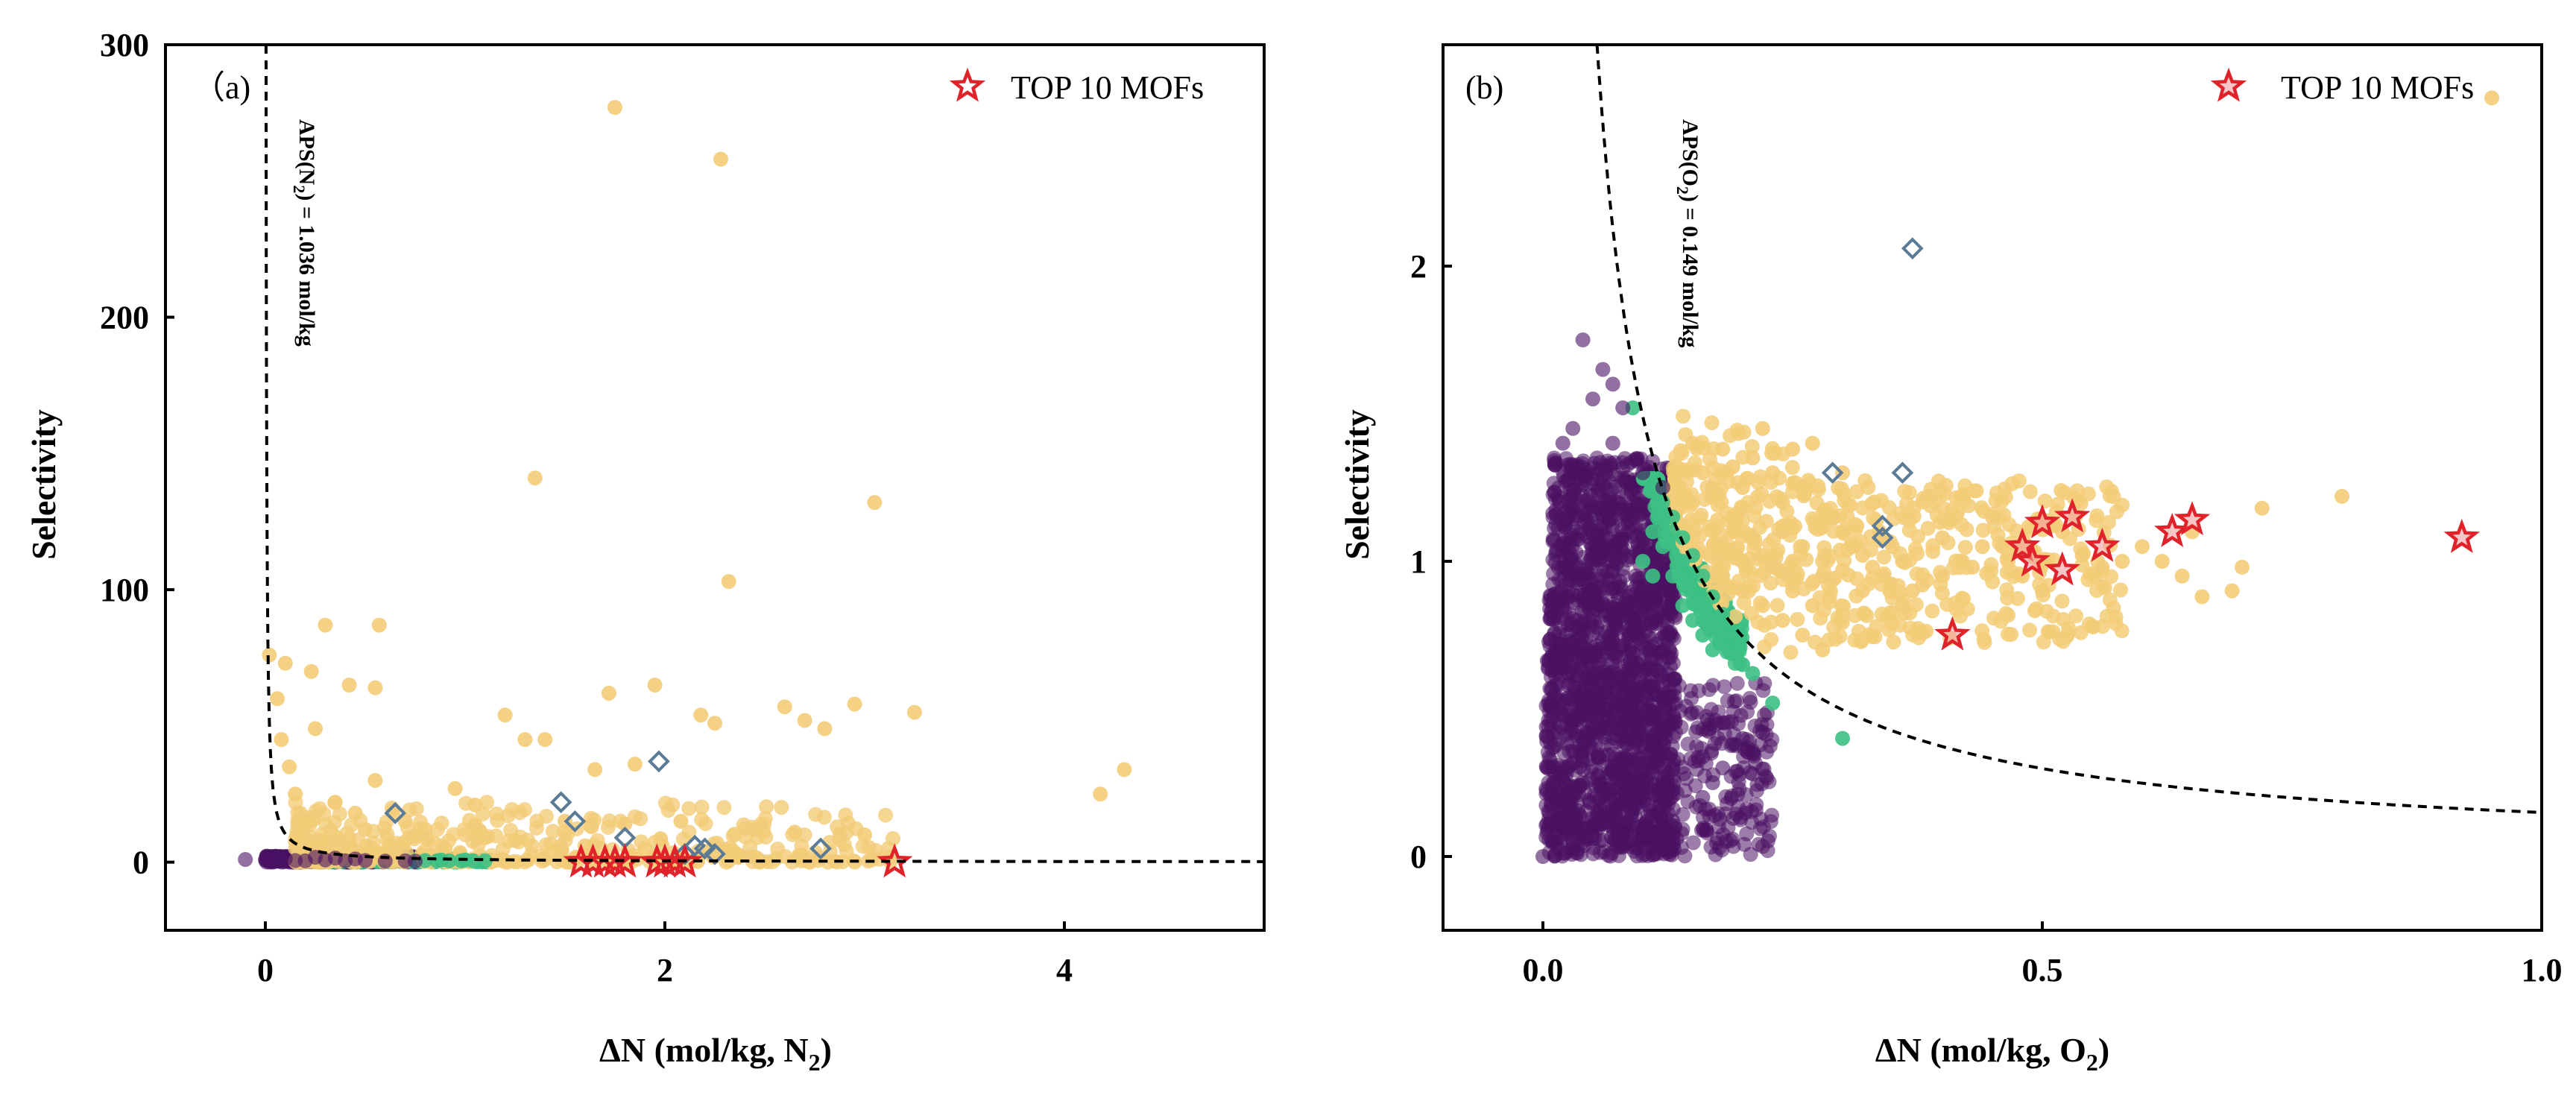  What do you see at coordinates (1418, 266) in the screenshot?
I see `y-tick-label: 2` at bounding box center [1418, 266].